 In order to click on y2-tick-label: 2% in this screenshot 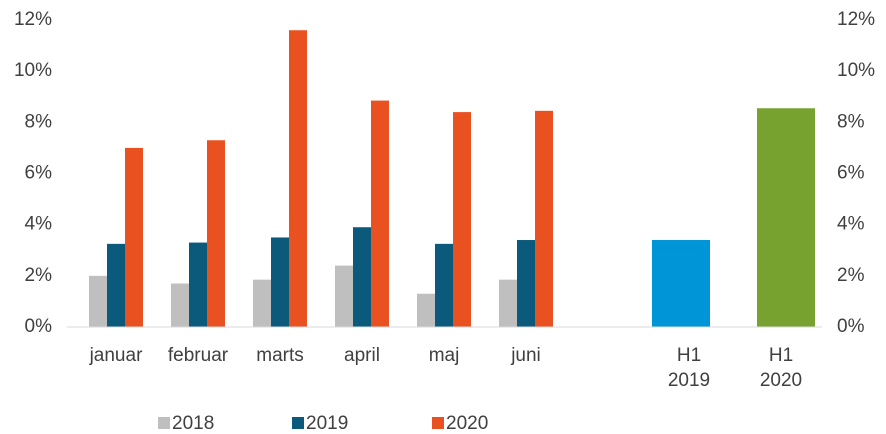, I will do `click(851, 275)`.